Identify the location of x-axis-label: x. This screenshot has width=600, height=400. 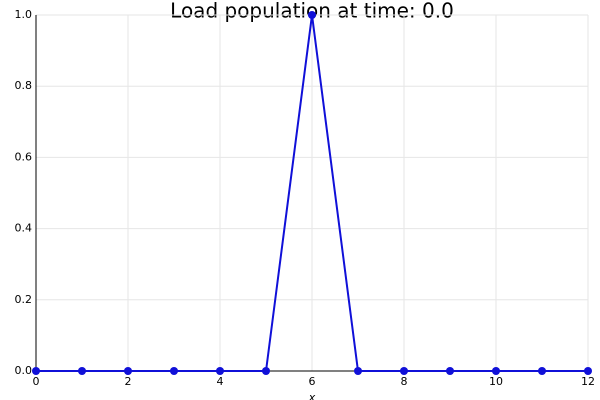
(312, 395).